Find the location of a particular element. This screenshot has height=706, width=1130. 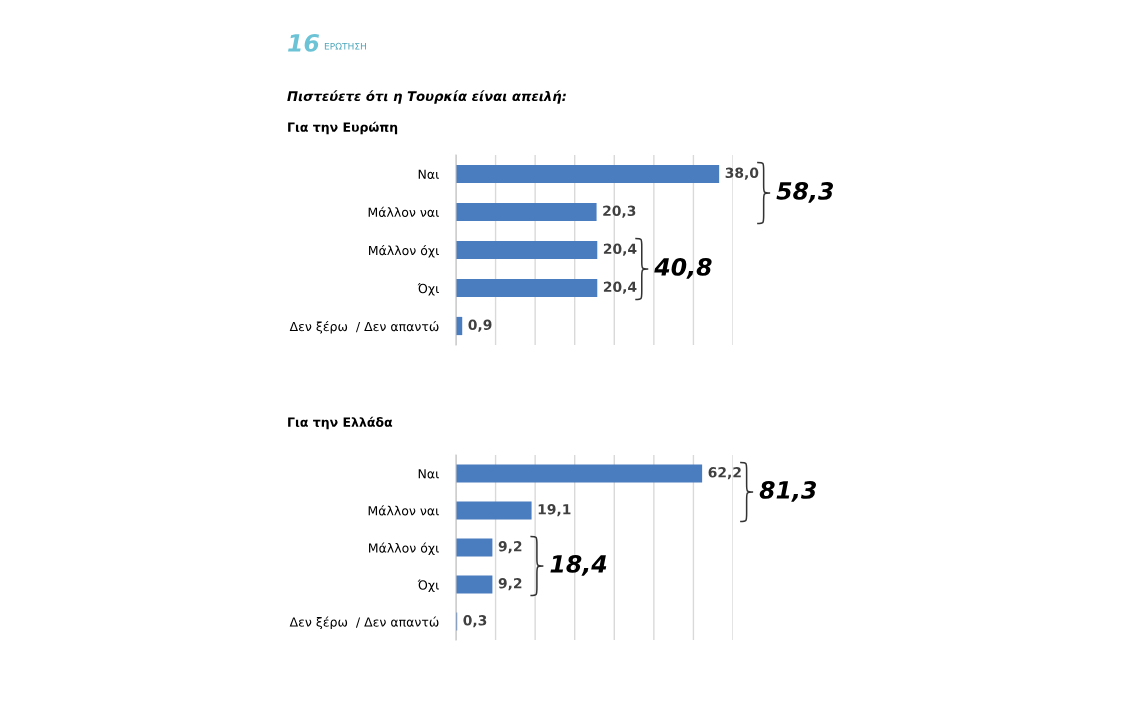

data-label: 38,0 is located at coordinates (742, 173).